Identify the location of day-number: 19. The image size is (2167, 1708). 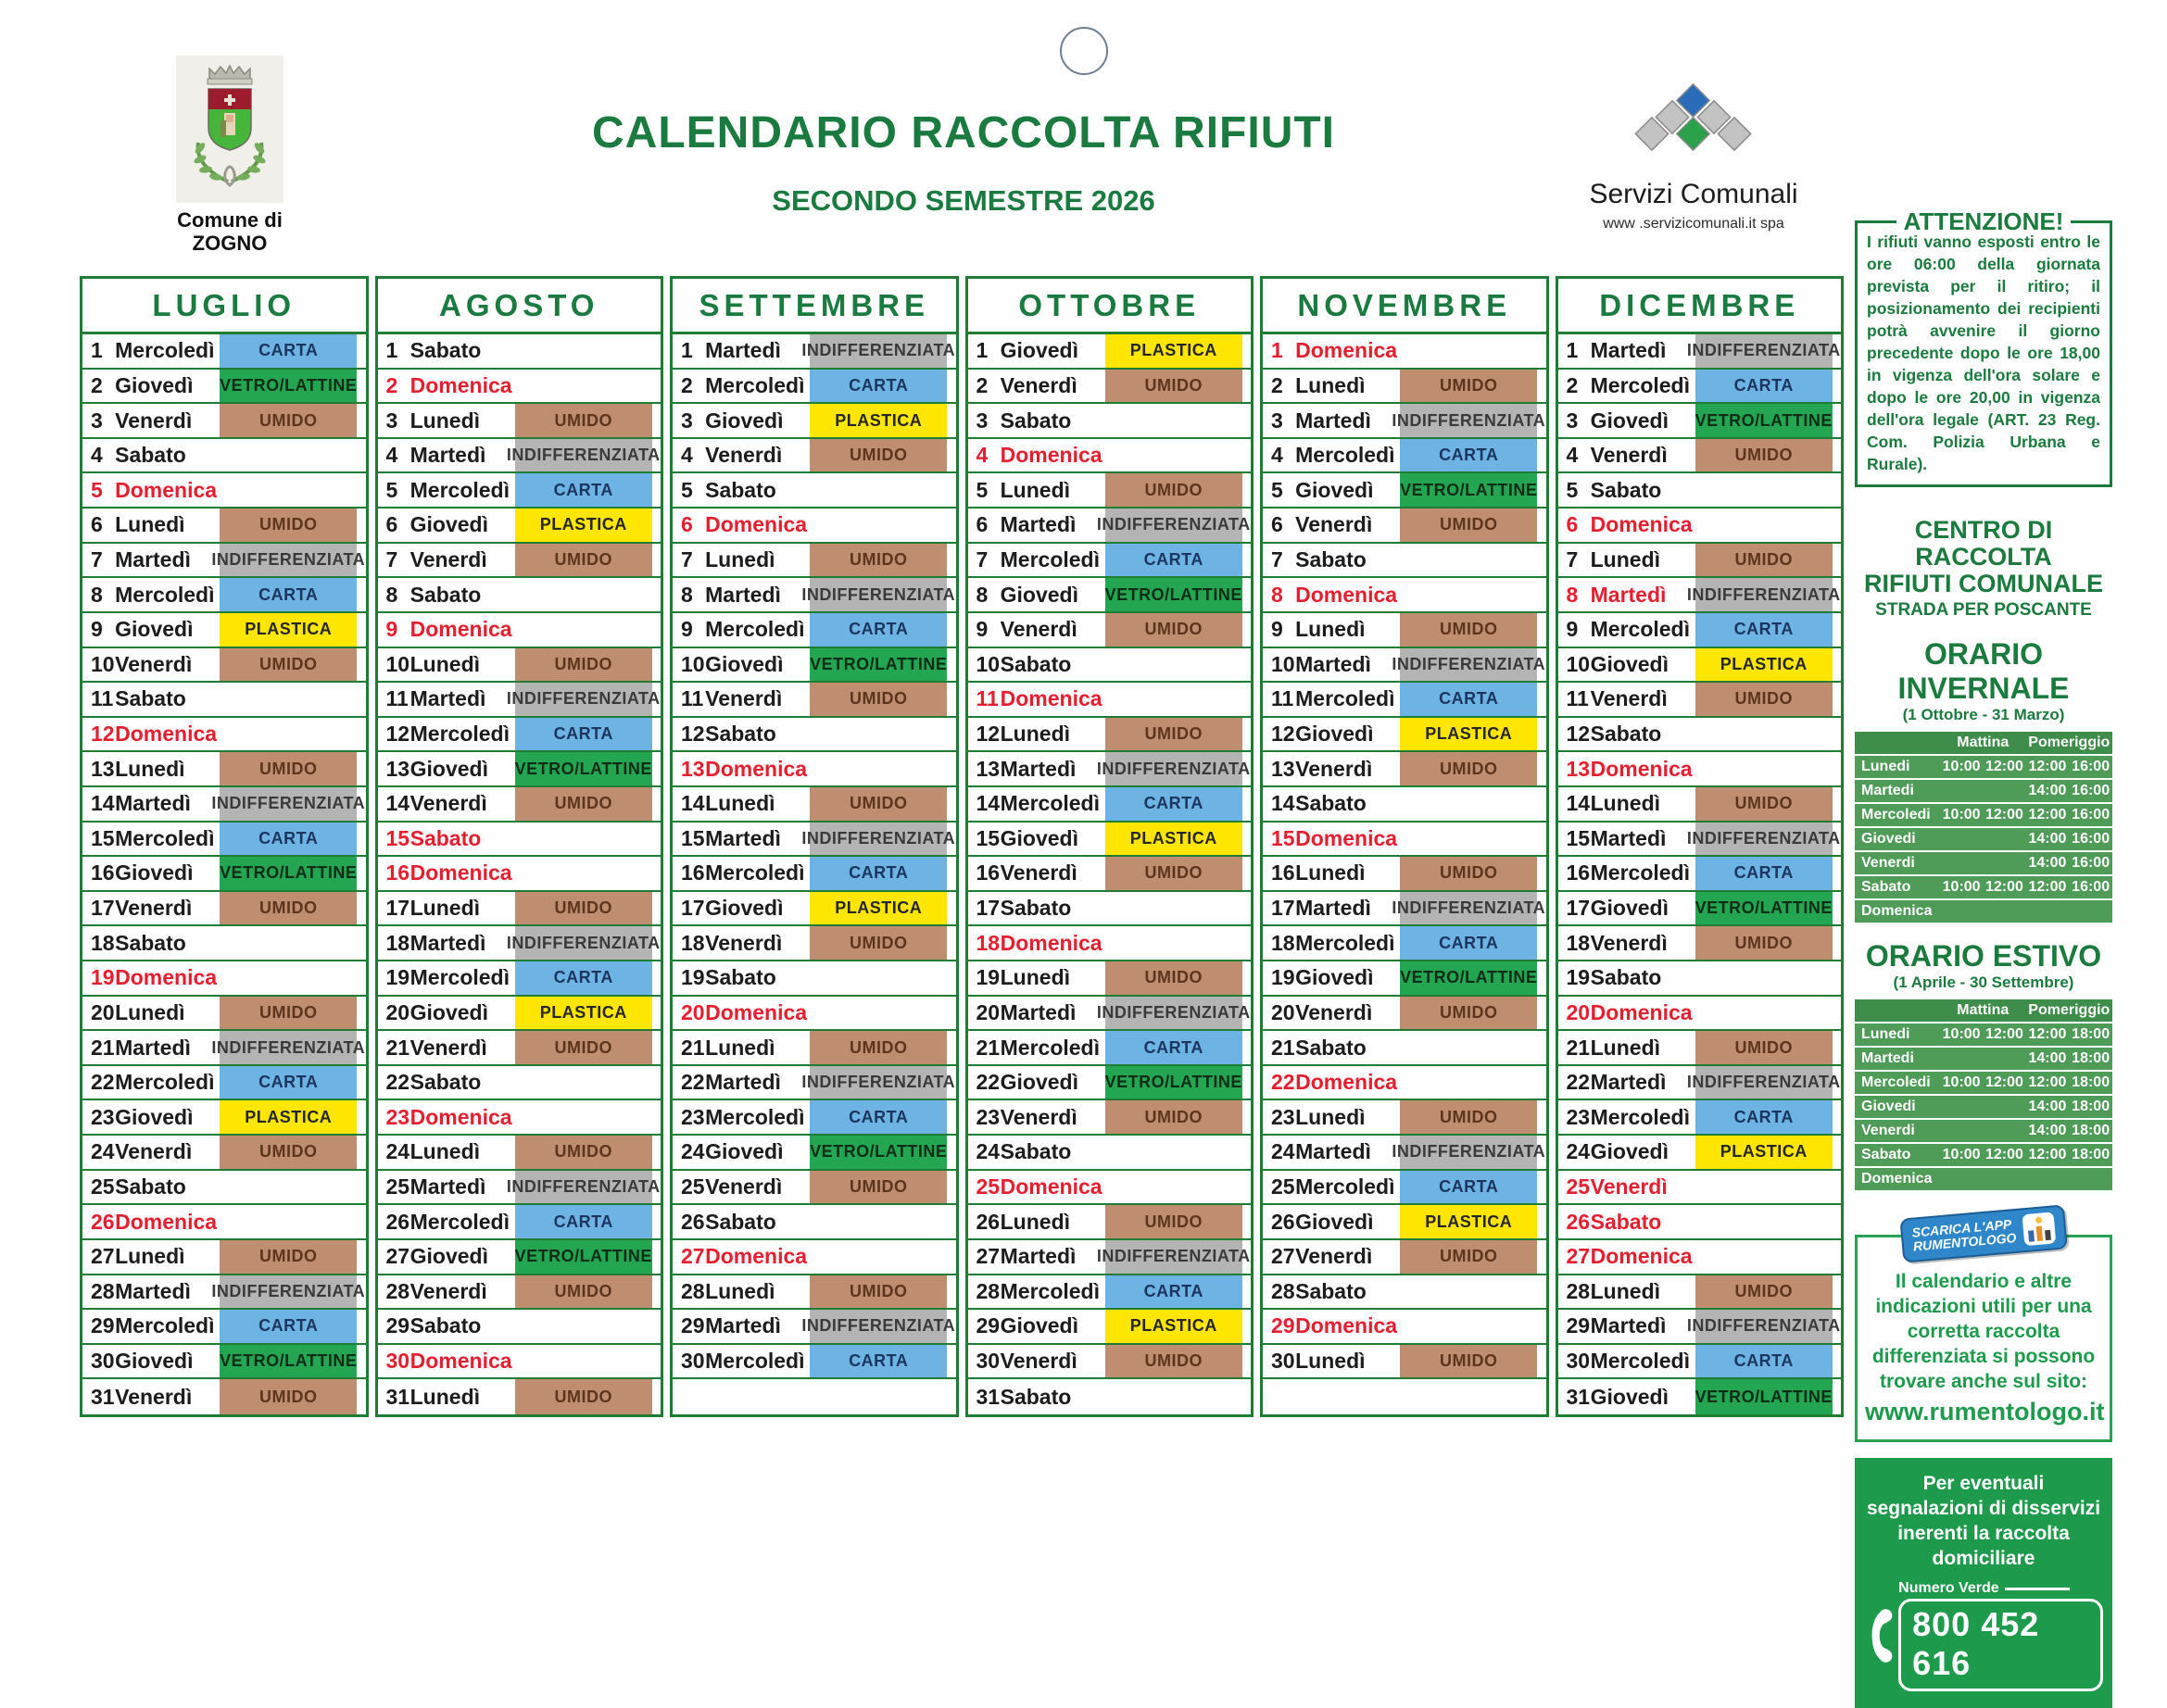
(103, 978).